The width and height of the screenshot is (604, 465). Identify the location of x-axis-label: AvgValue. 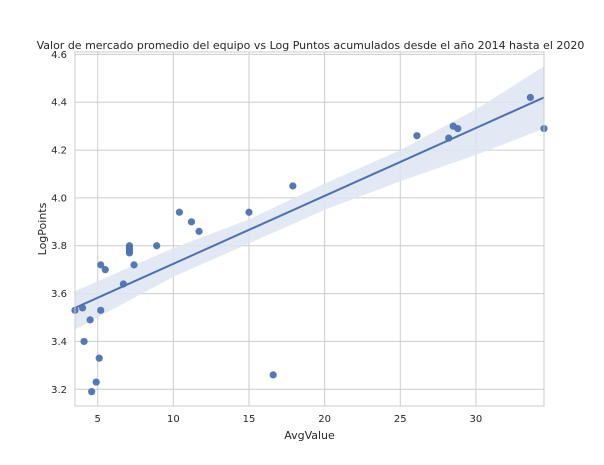
(309, 435).